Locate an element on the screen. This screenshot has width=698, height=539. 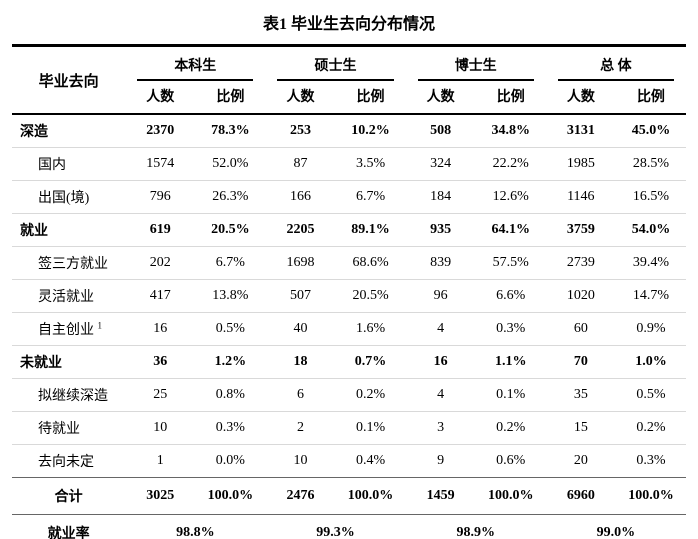
cell-value: 2739 is located at coordinates (580, 263).